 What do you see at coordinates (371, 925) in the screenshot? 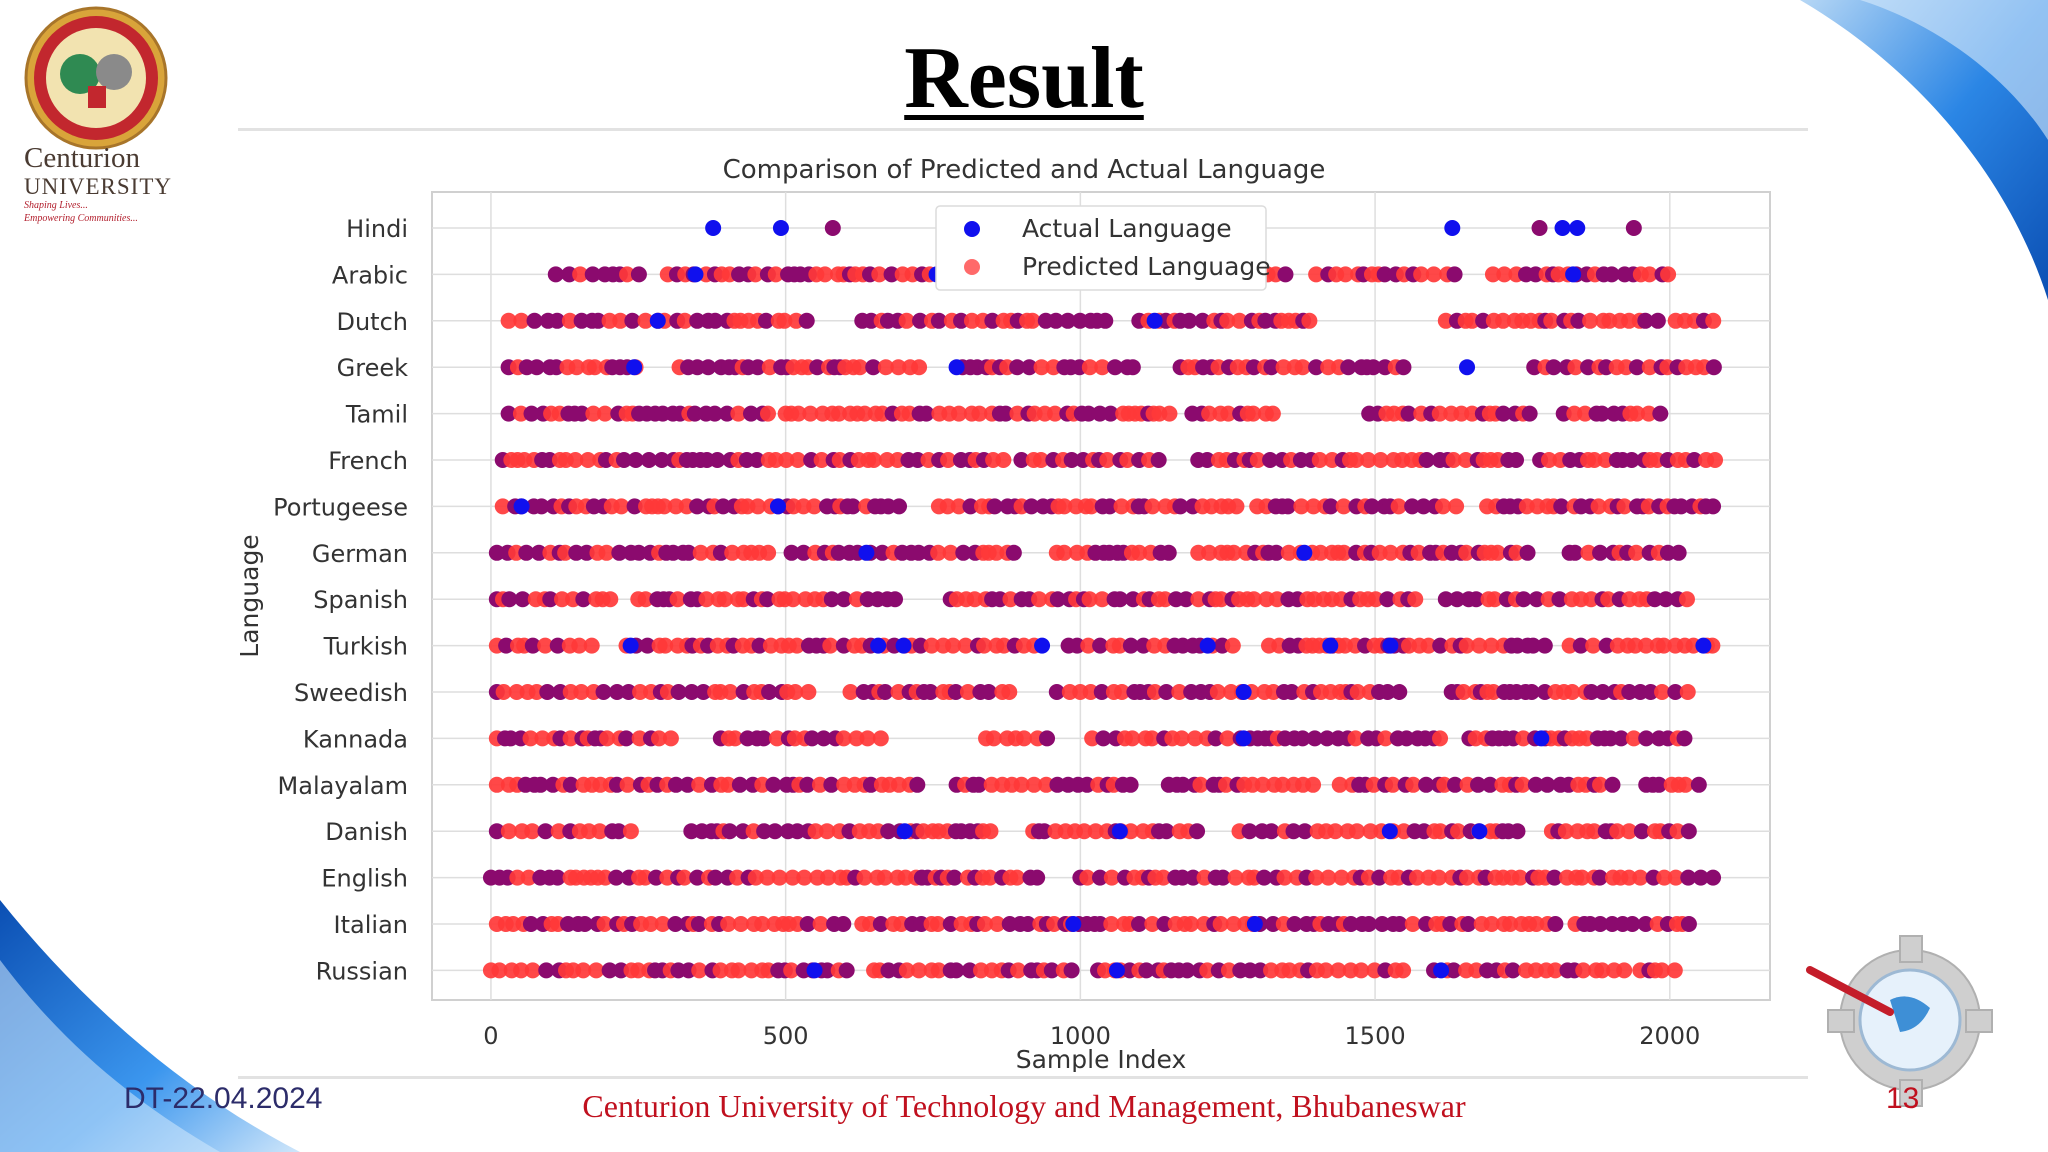
I see `y-tick-label: Italian` at bounding box center [371, 925].